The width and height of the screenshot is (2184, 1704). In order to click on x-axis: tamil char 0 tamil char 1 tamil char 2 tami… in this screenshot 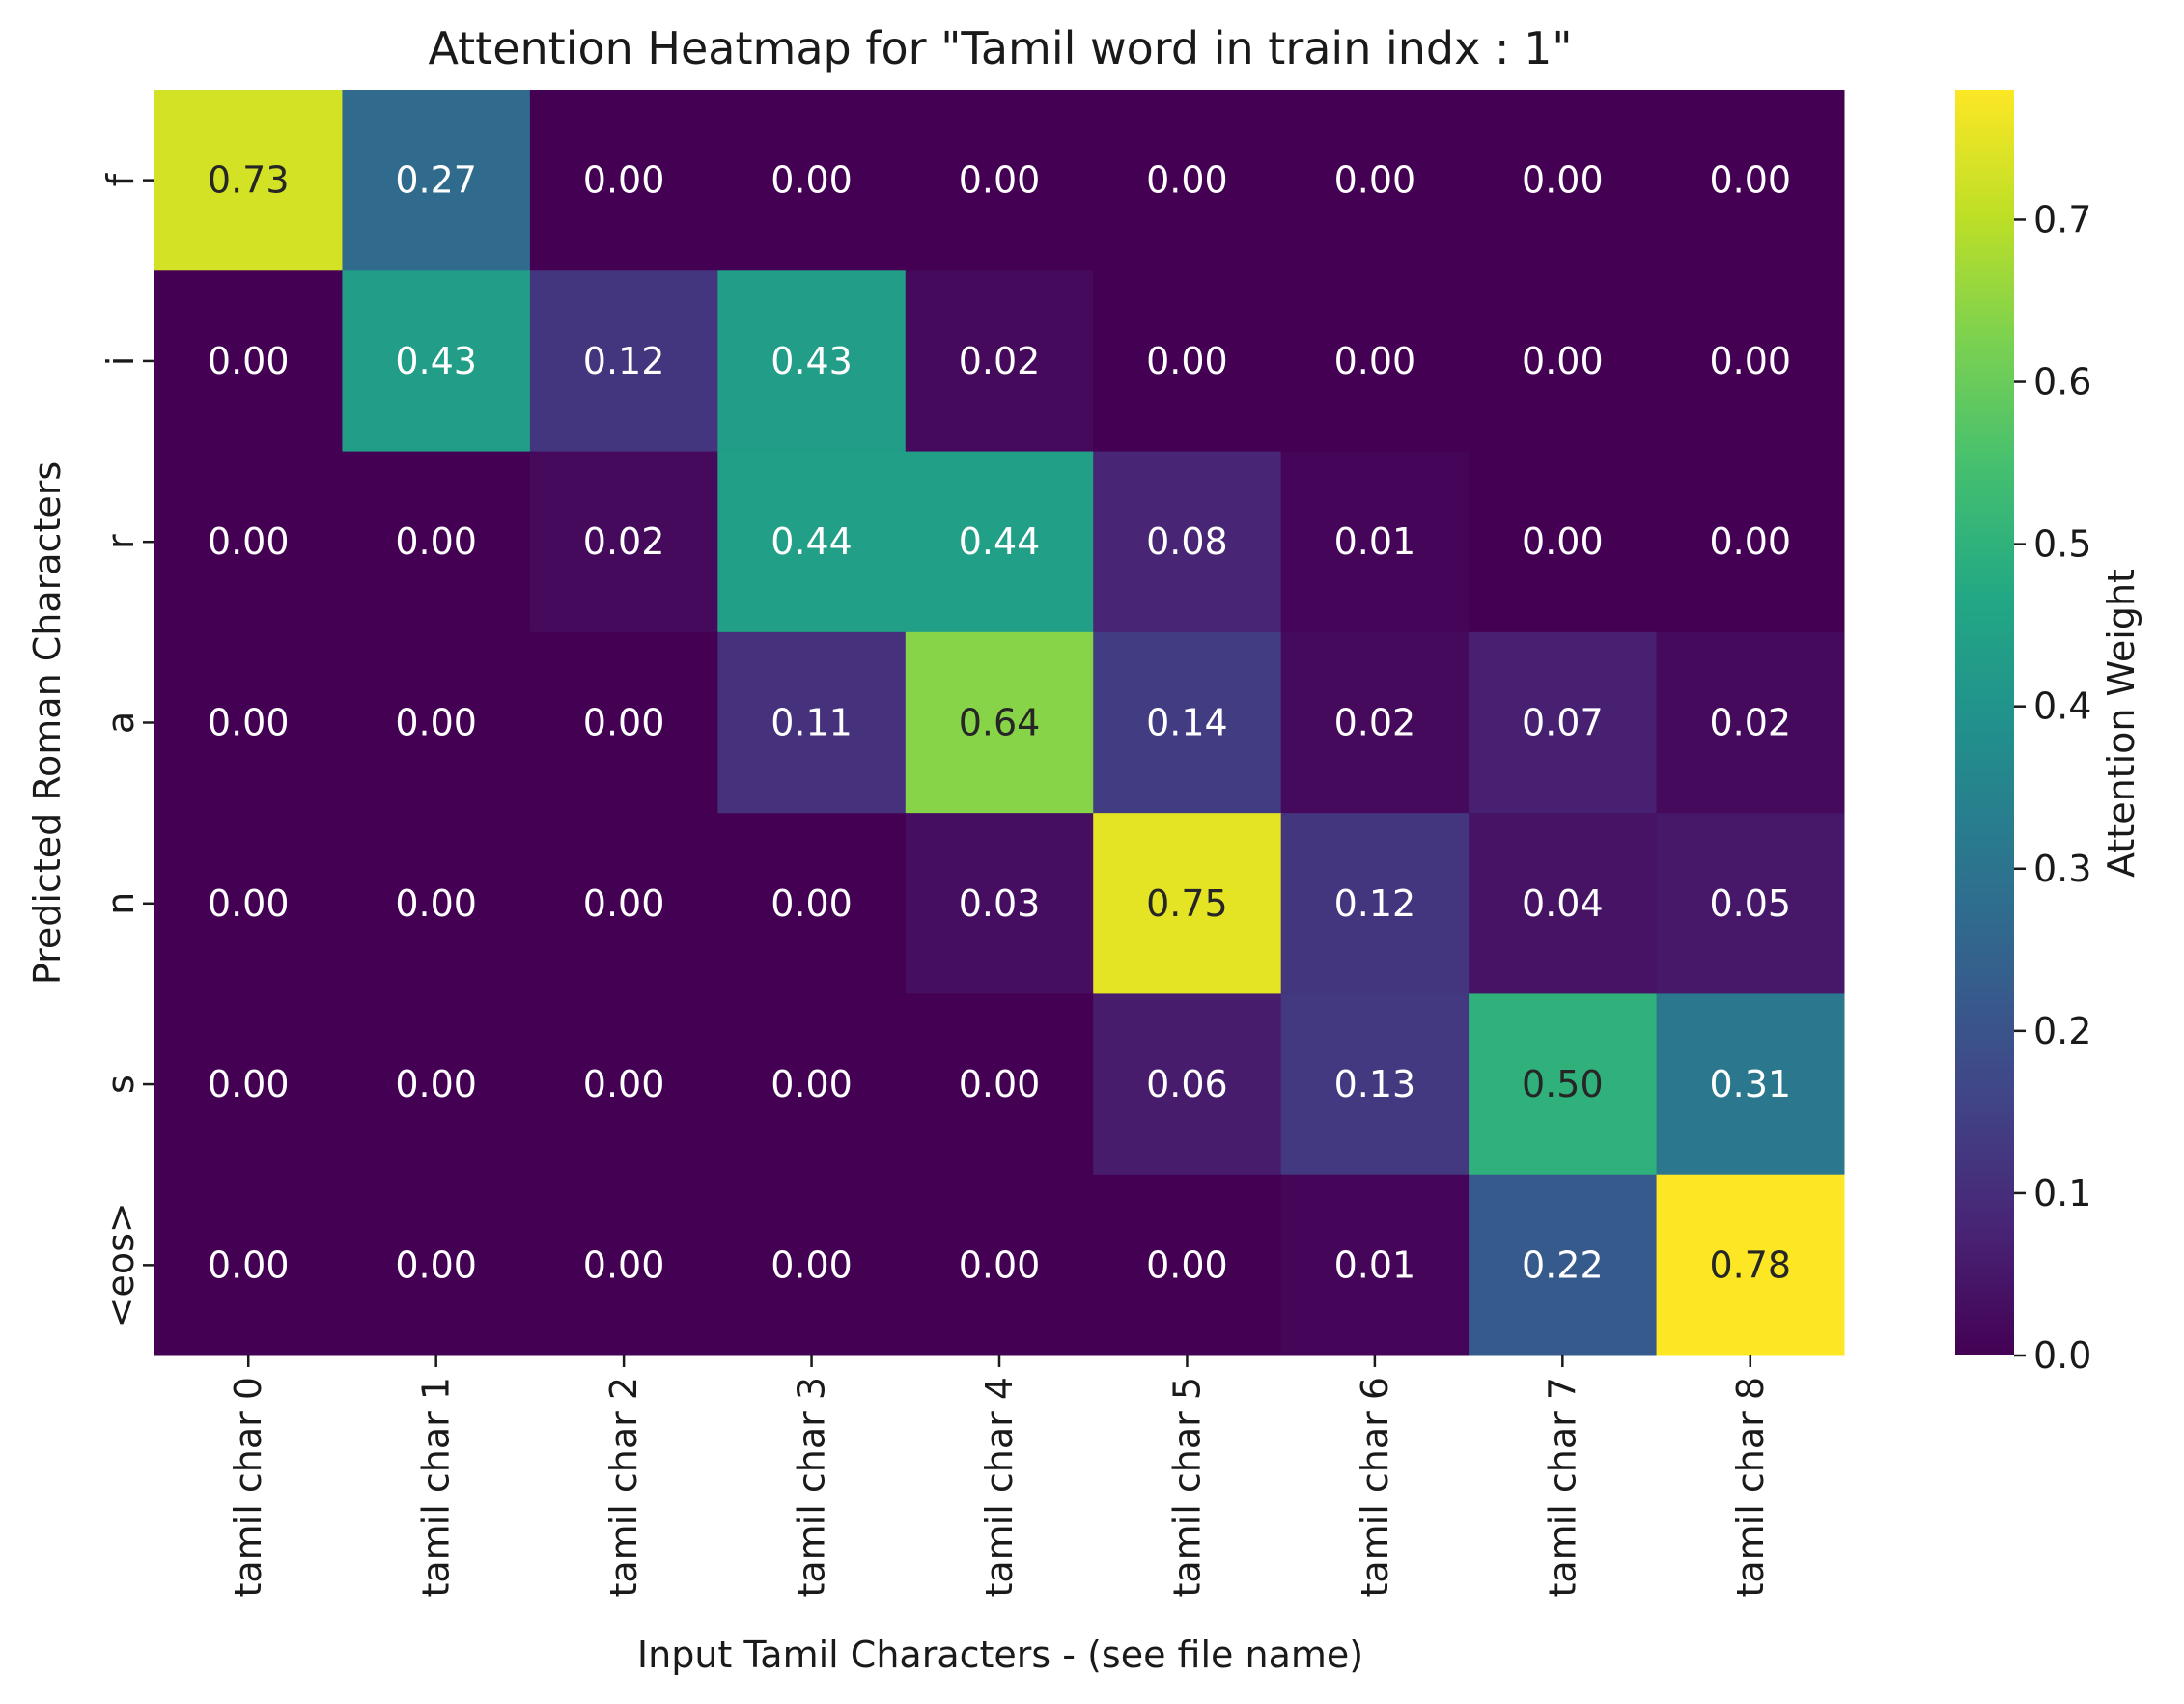, I will do `click(1000, 1476)`.